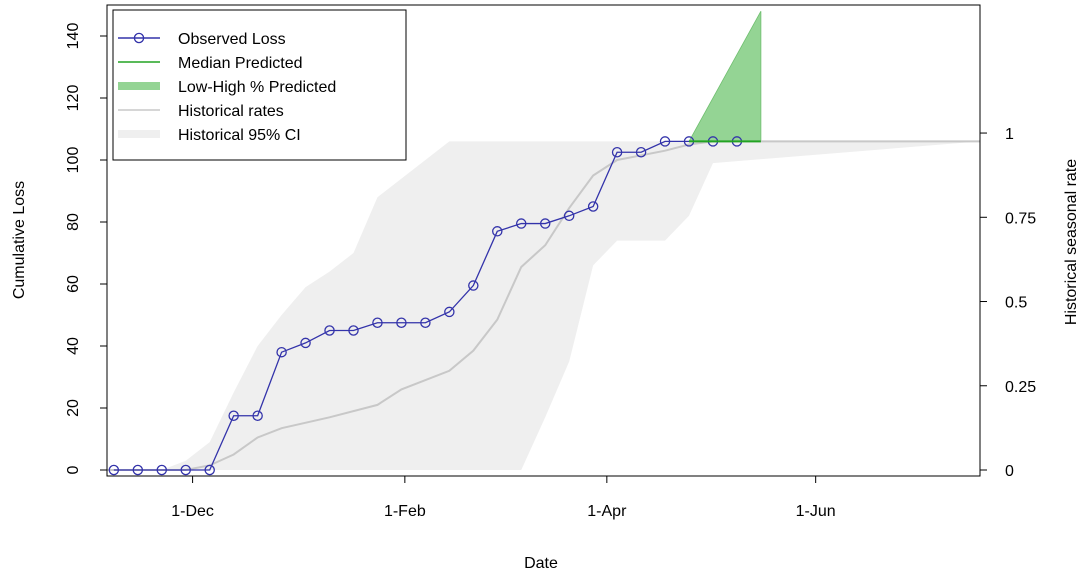  I want to click on y2-tick-label: 0.75, so click(1020, 218).